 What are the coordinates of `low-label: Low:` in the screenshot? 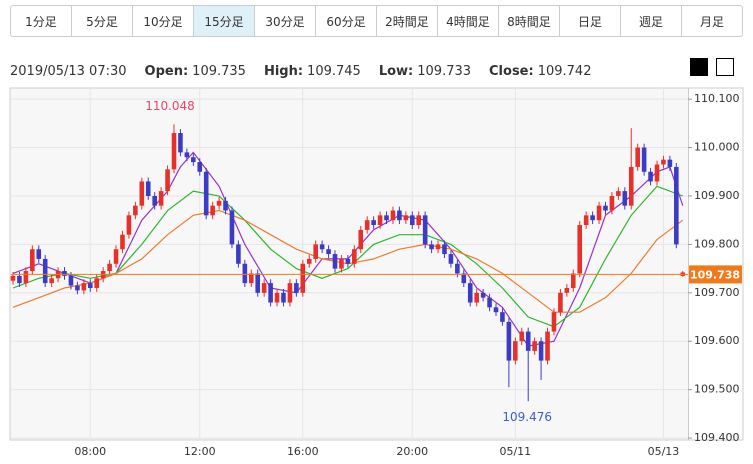 It's located at (396, 71).